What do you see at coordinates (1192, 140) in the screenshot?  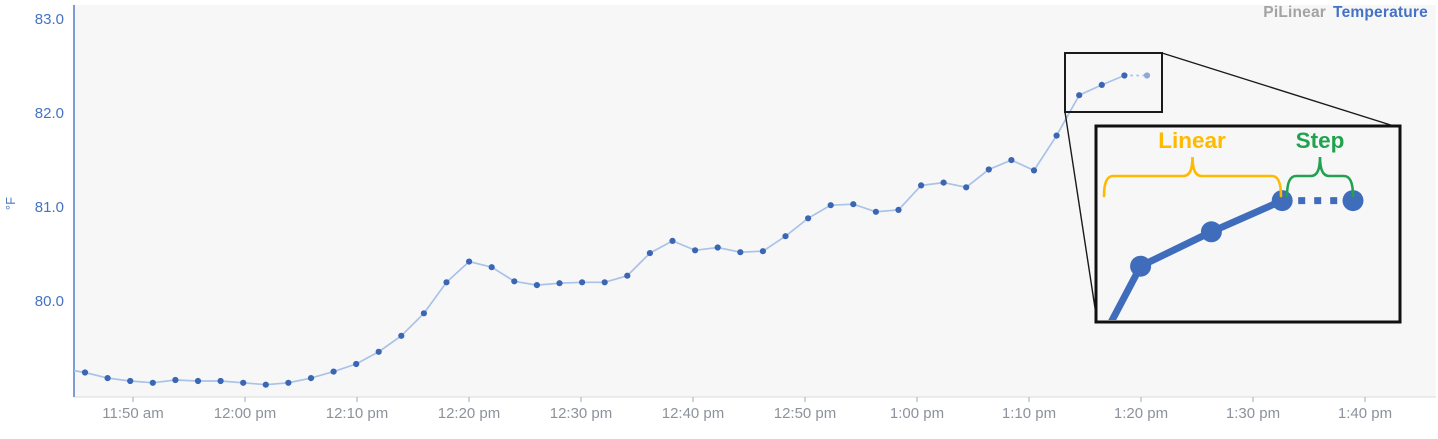 I see `linear-annotation-label: Linear` at bounding box center [1192, 140].